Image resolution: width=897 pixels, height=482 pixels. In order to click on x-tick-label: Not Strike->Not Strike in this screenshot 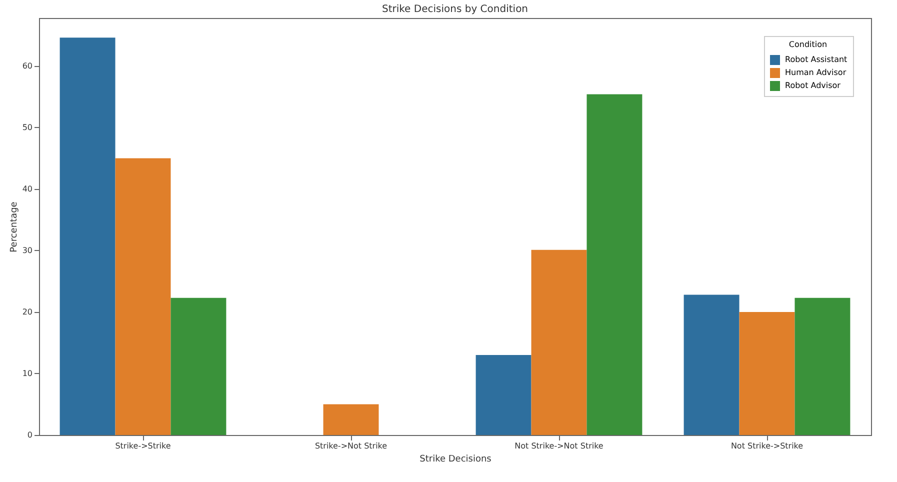, I will do `click(559, 446)`.